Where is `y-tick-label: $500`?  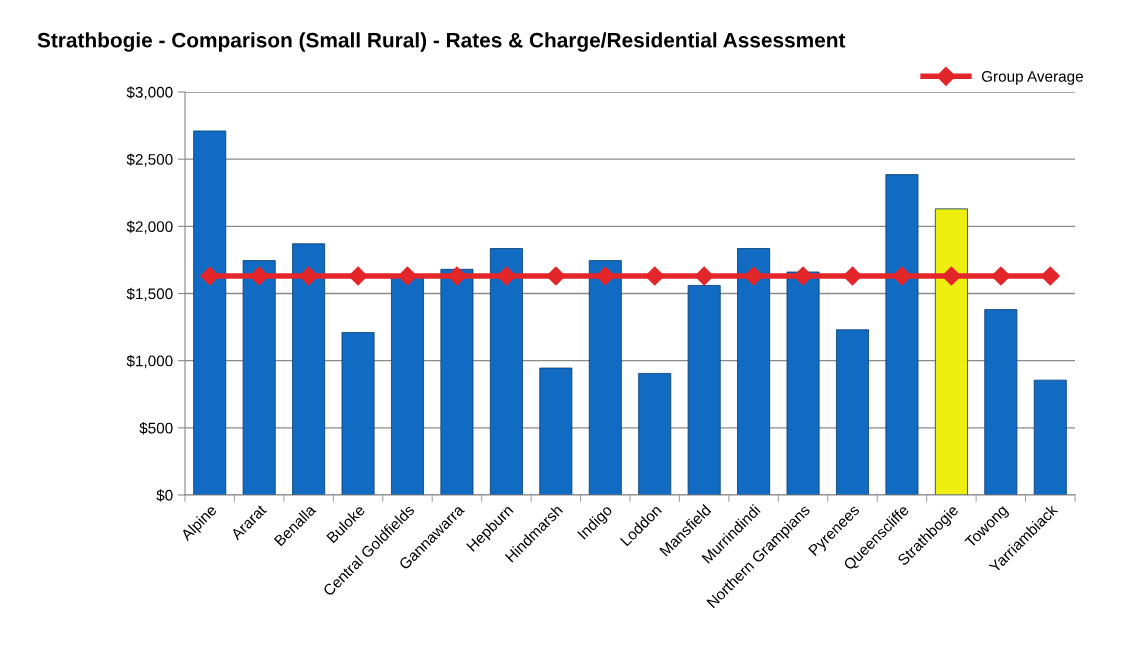
y-tick-label: $500 is located at coordinates (156, 428).